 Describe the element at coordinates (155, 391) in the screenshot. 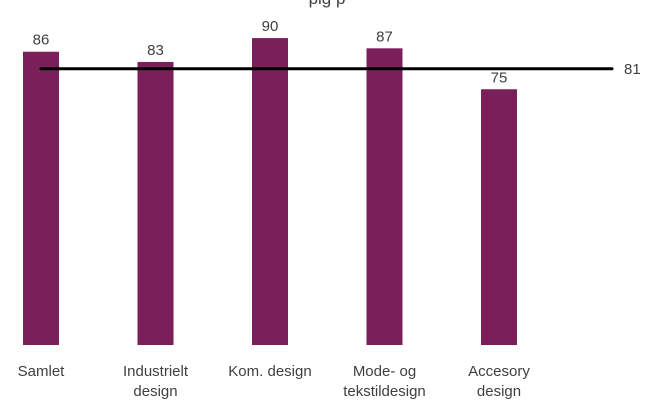

I see `category-label-1-1: design` at that location.